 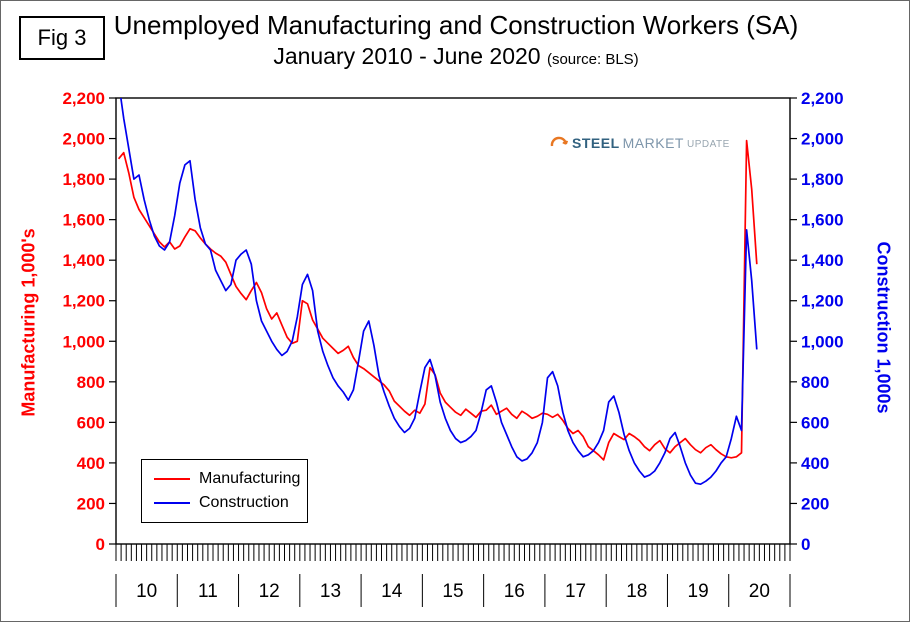 I want to click on x-year-label: 15, so click(x=452, y=591).